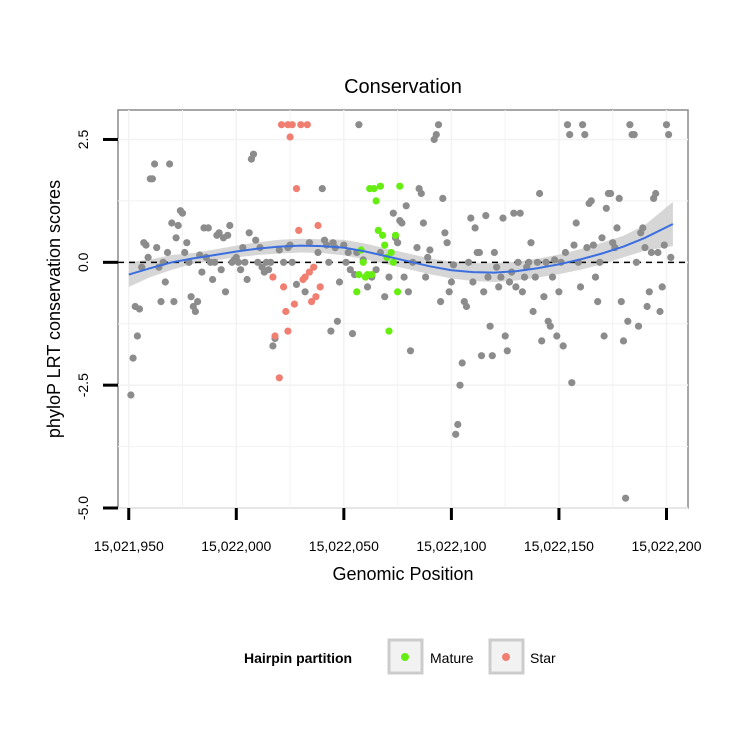 The width and height of the screenshot is (750, 750). What do you see at coordinates (451, 546) in the screenshot?
I see `x-tick-label: 15,022,100` at bounding box center [451, 546].